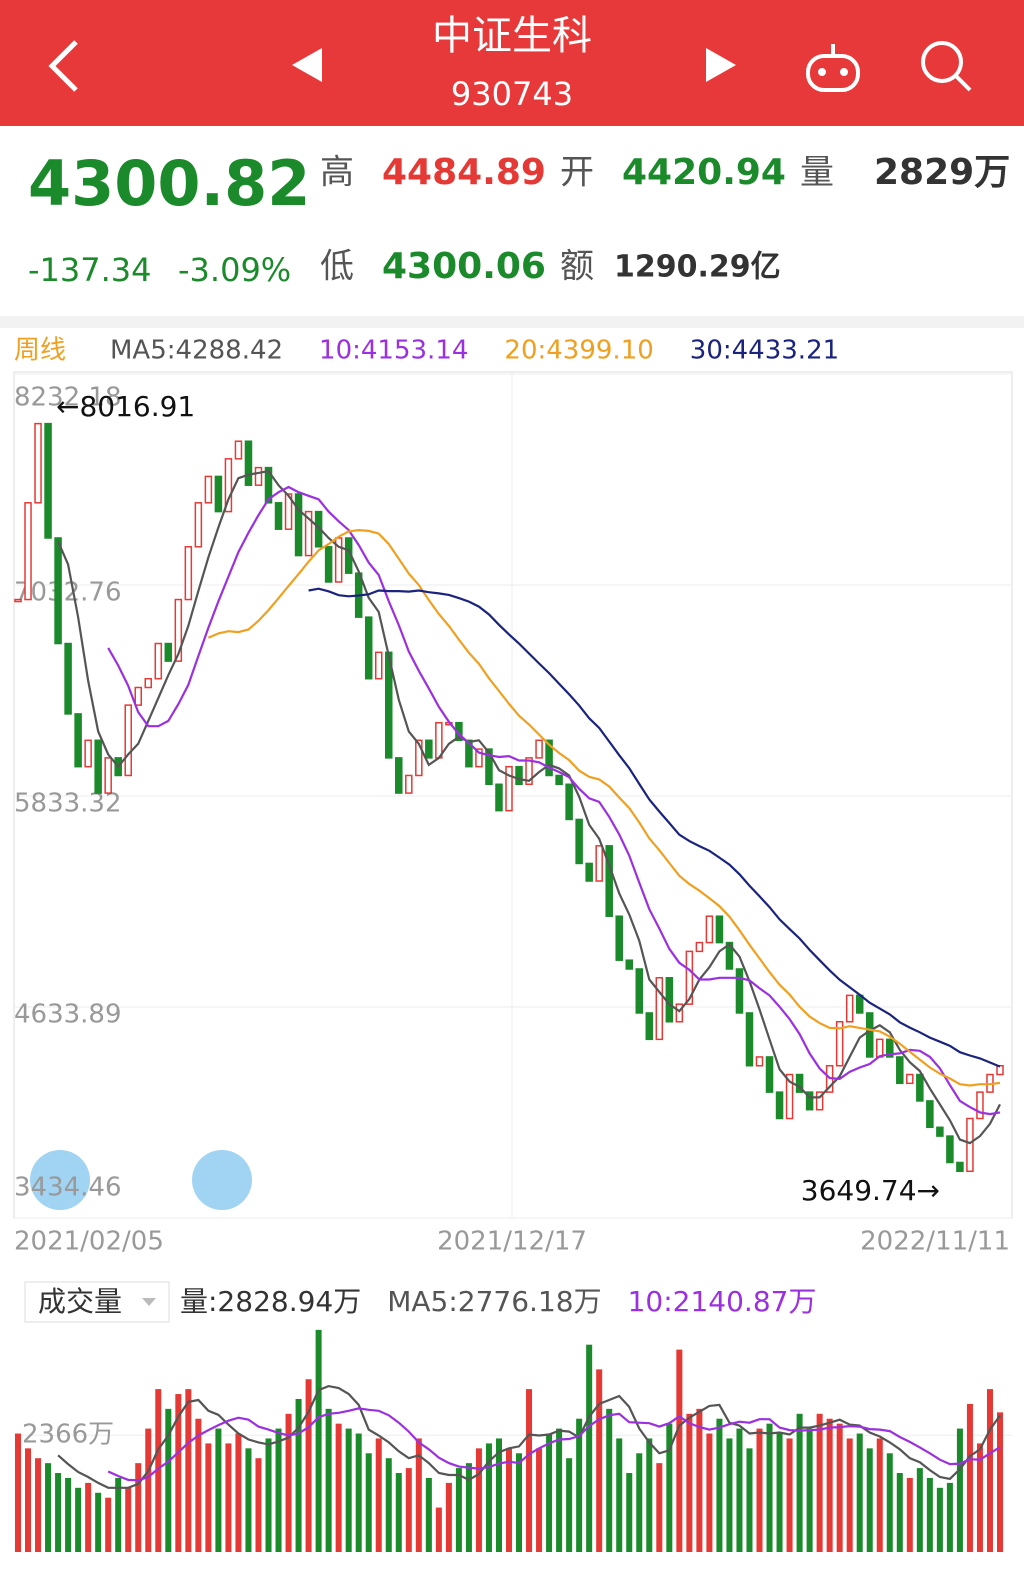 This screenshot has height=1576, width=1024. What do you see at coordinates (393, 351) in the screenshot?
I see `ma-label: 10:4153.14` at bounding box center [393, 351].